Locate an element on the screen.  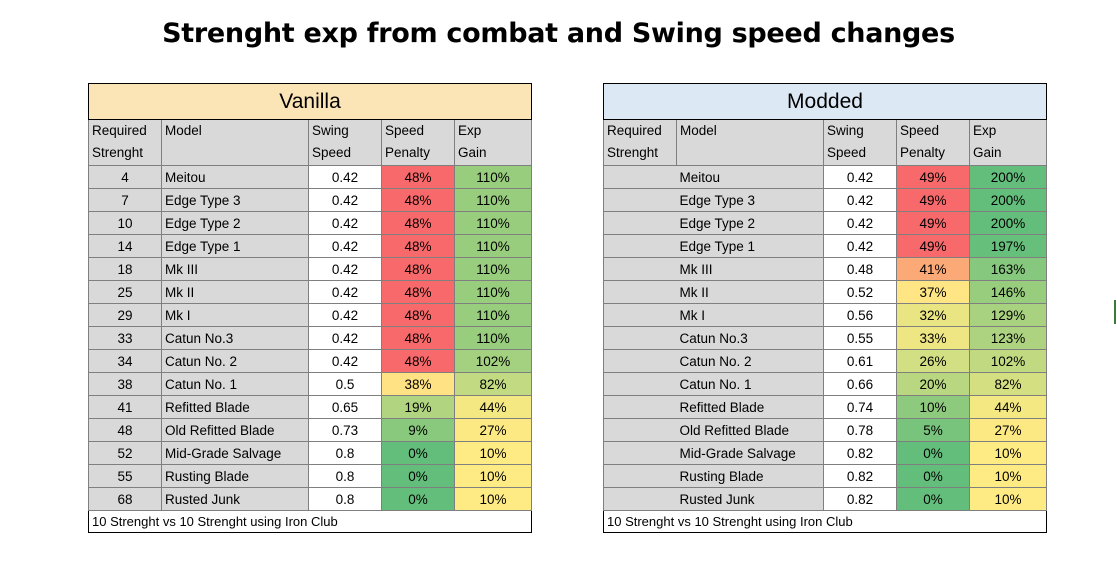
table-row: 10 Edge Type 2 0.42 48% 110% is located at coordinates (310, 223).